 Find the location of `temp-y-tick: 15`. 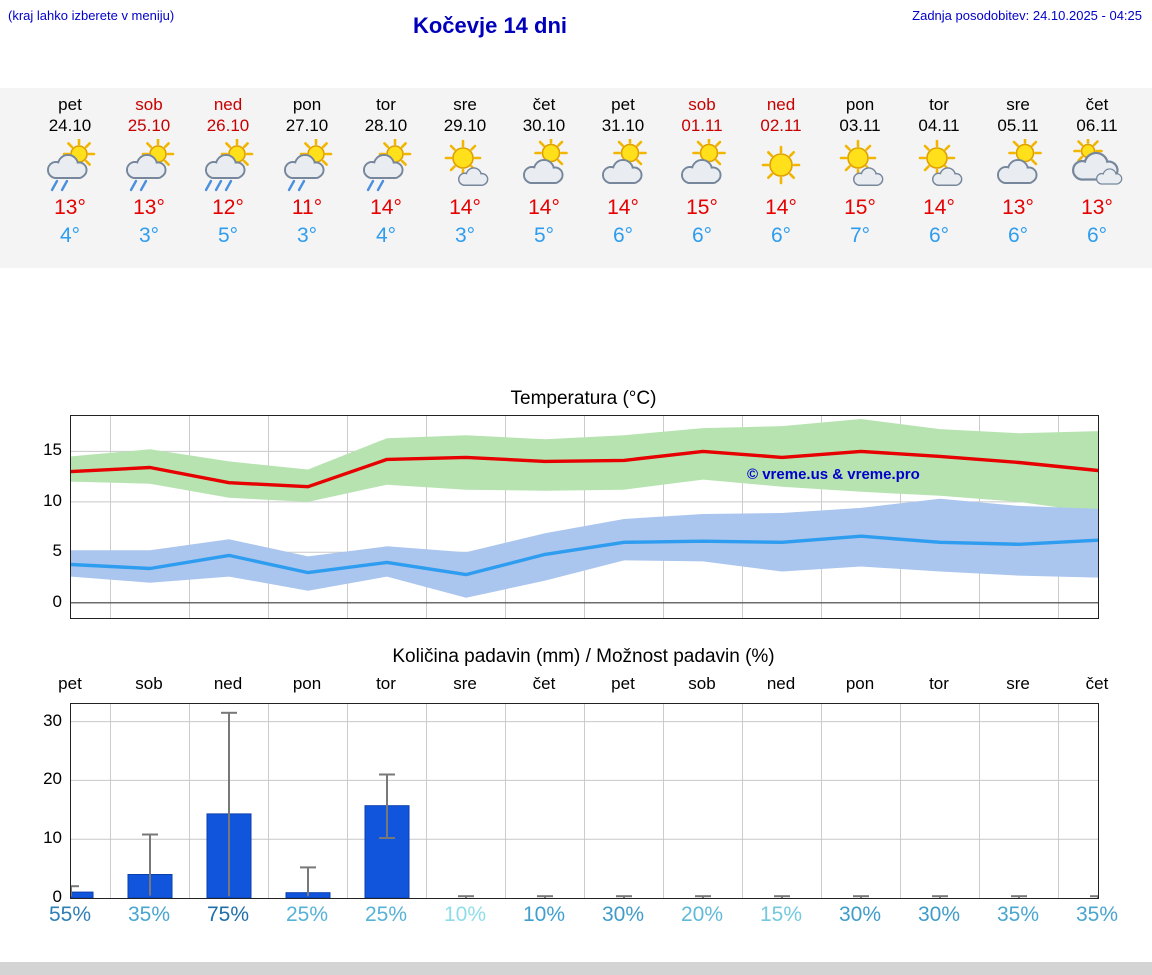

temp-y-tick: 15 is located at coordinates (52, 450).